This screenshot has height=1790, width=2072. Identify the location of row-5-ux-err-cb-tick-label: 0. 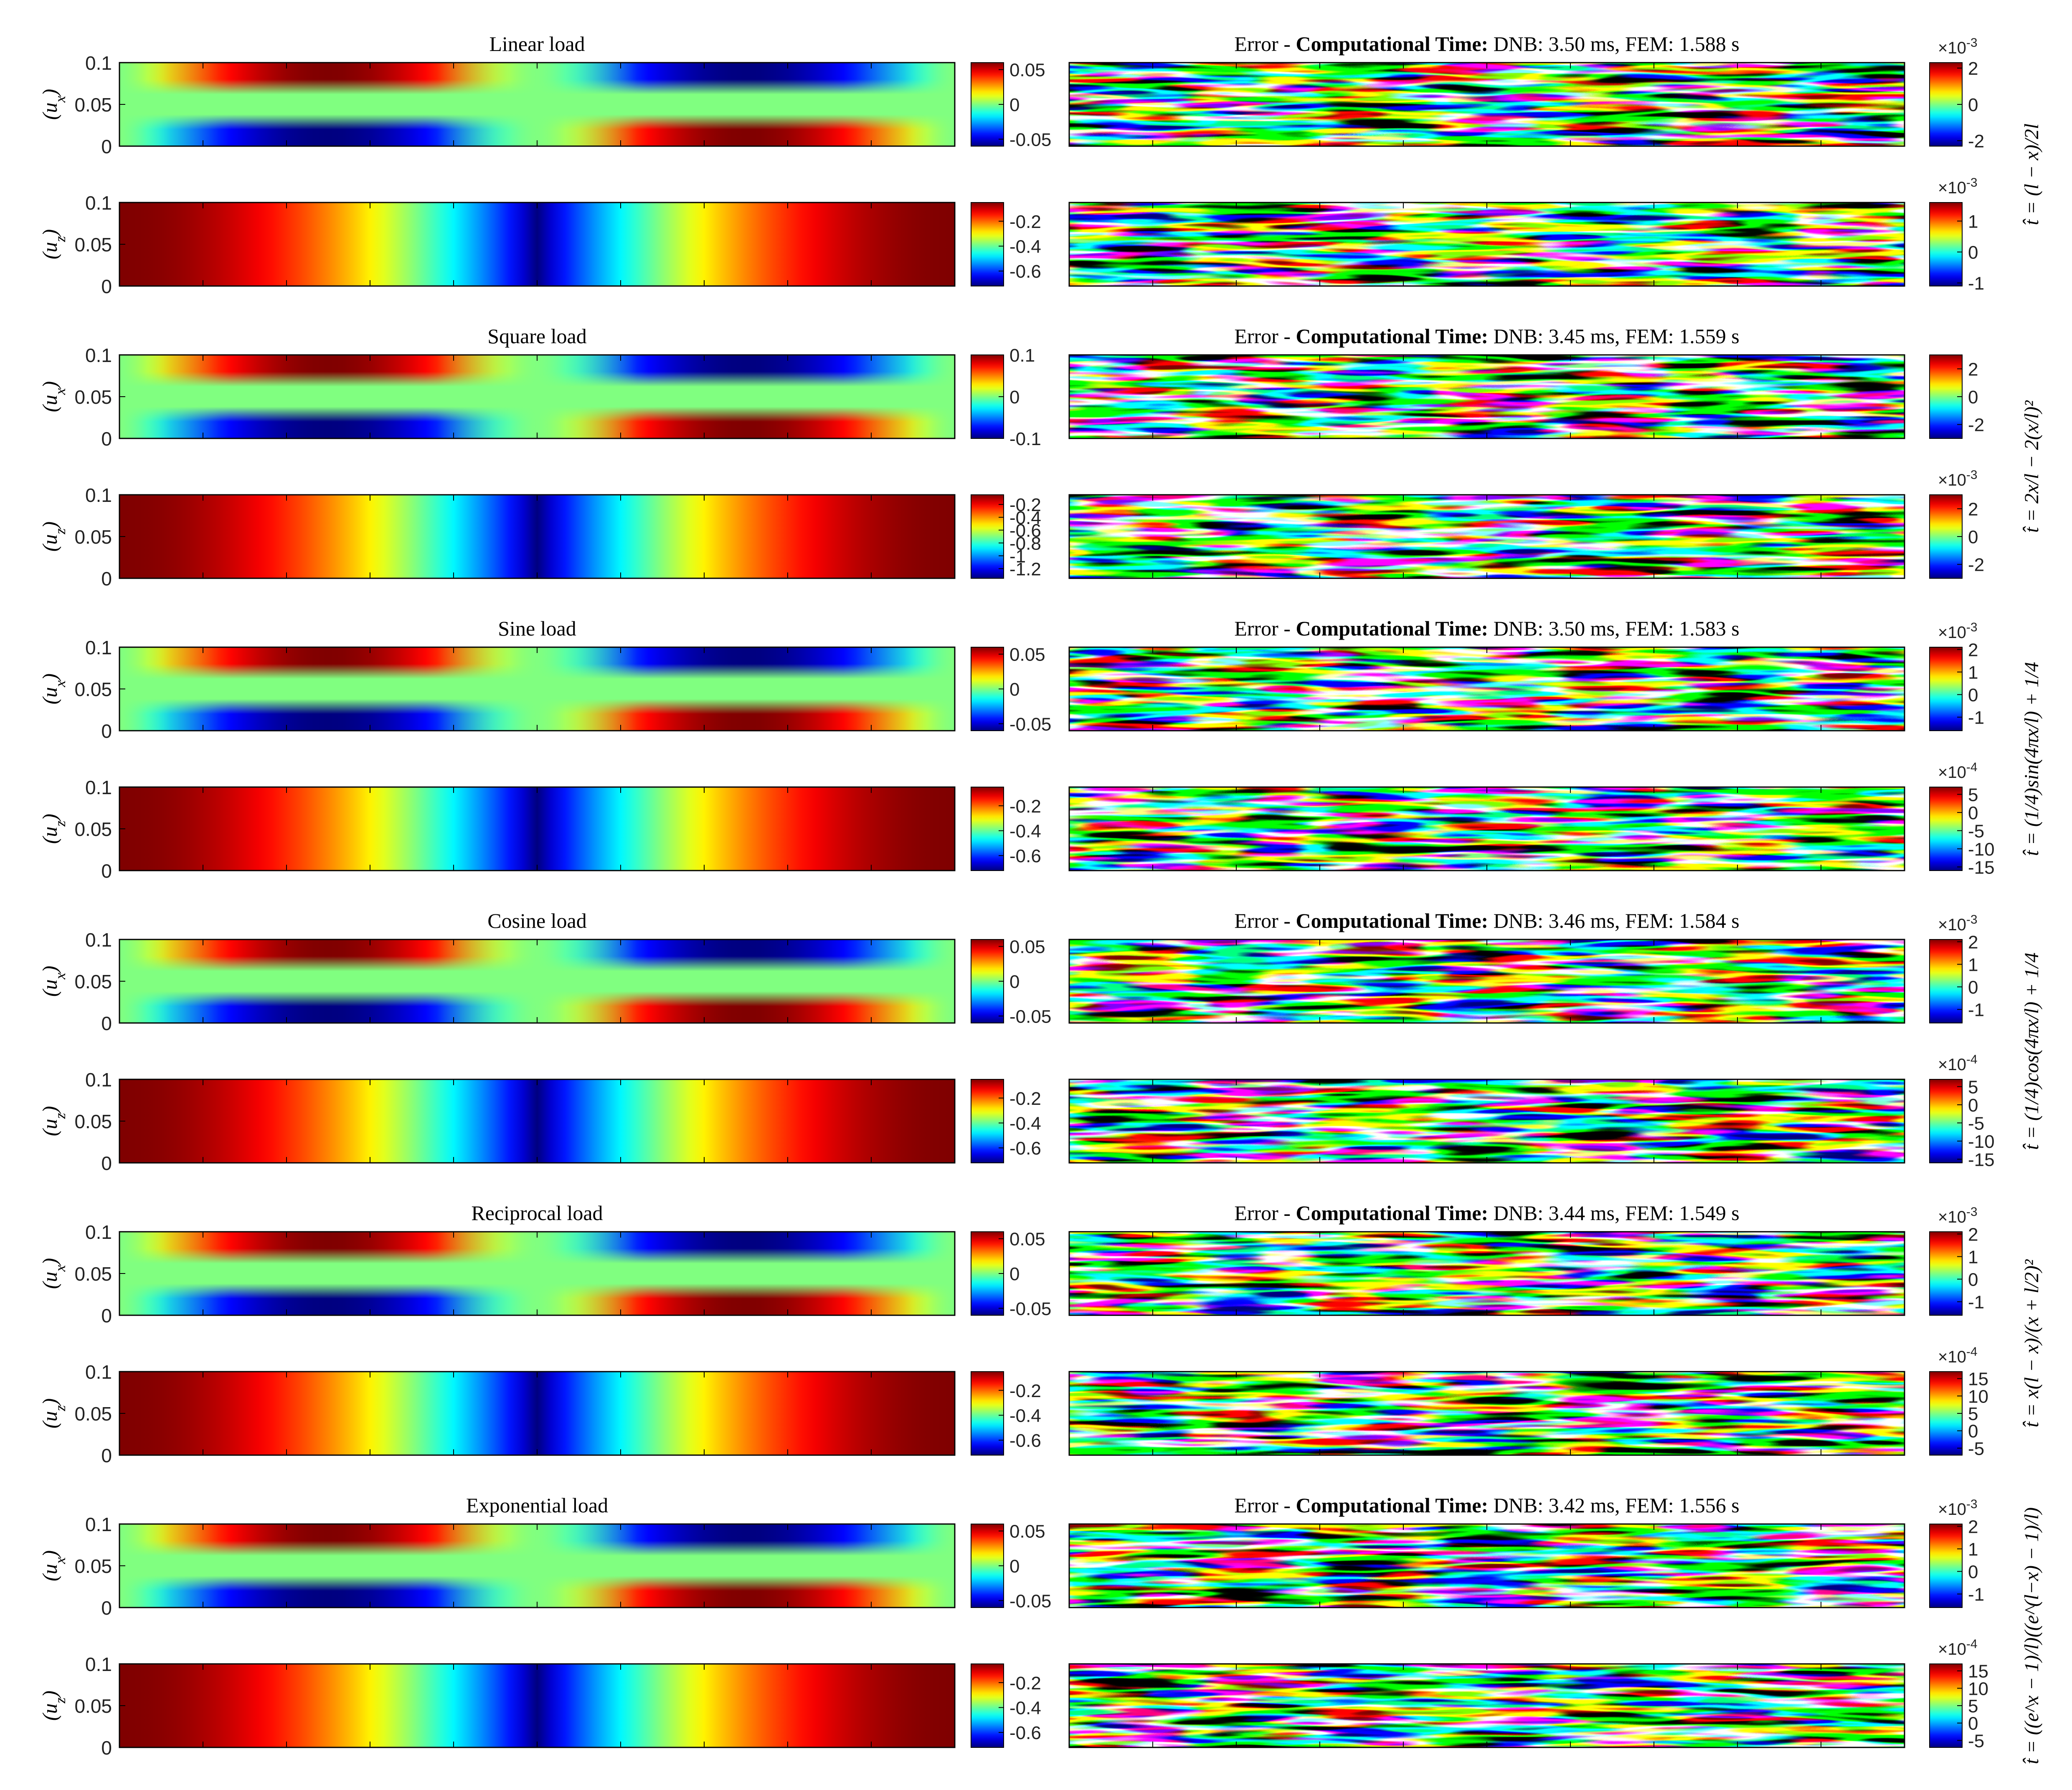
(1973, 1572).